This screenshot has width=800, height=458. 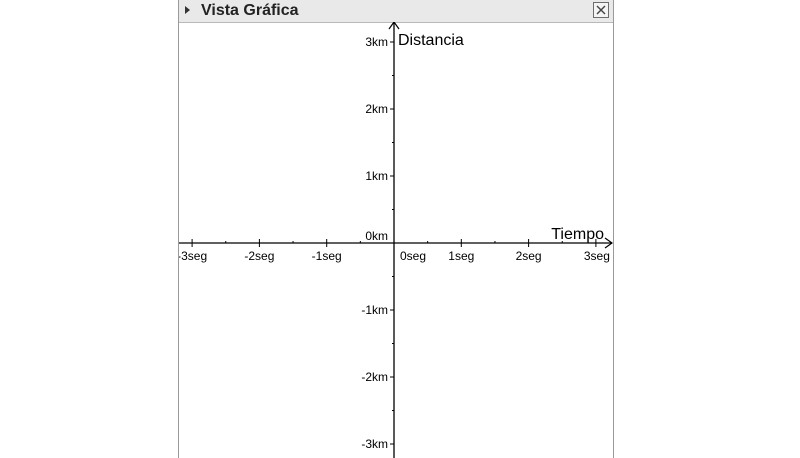 I want to click on panel-titlebar: Vista Gráfica, so click(x=396, y=11).